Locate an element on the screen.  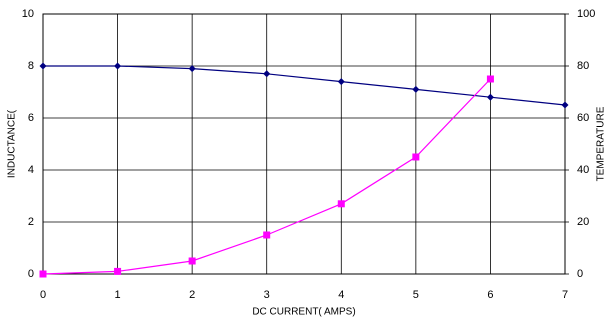
x-tick-label: 3 is located at coordinates (267, 295).